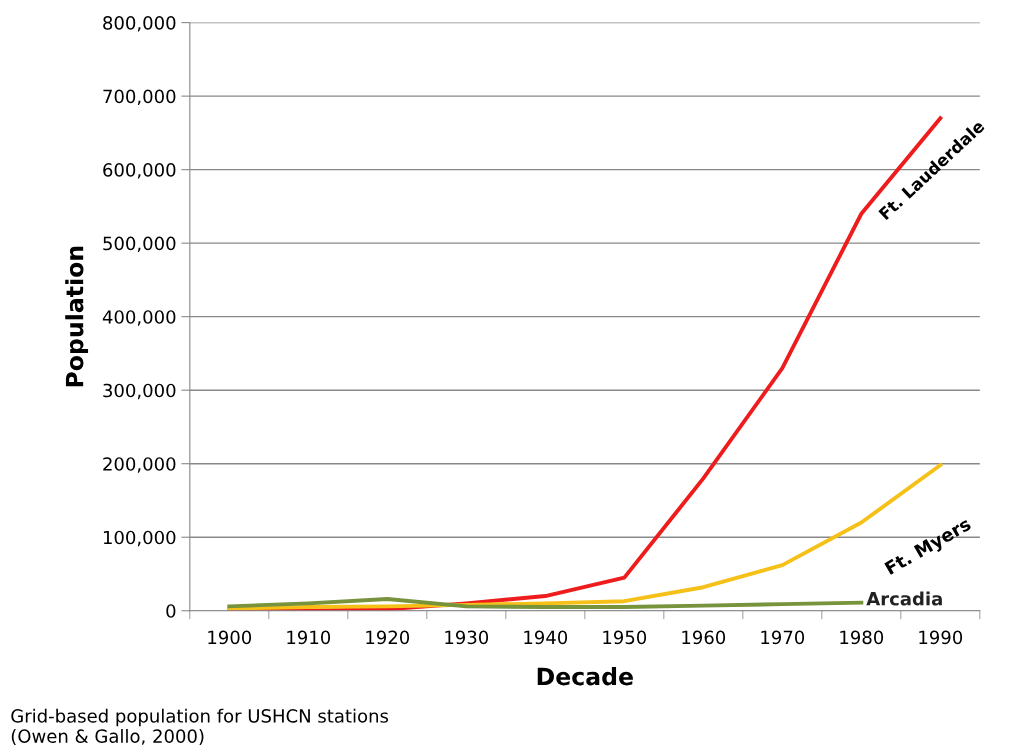 The width and height of the screenshot is (1026, 754). Describe the element at coordinates (783, 637) in the screenshot. I see `x-tick-label: 1970` at that location.